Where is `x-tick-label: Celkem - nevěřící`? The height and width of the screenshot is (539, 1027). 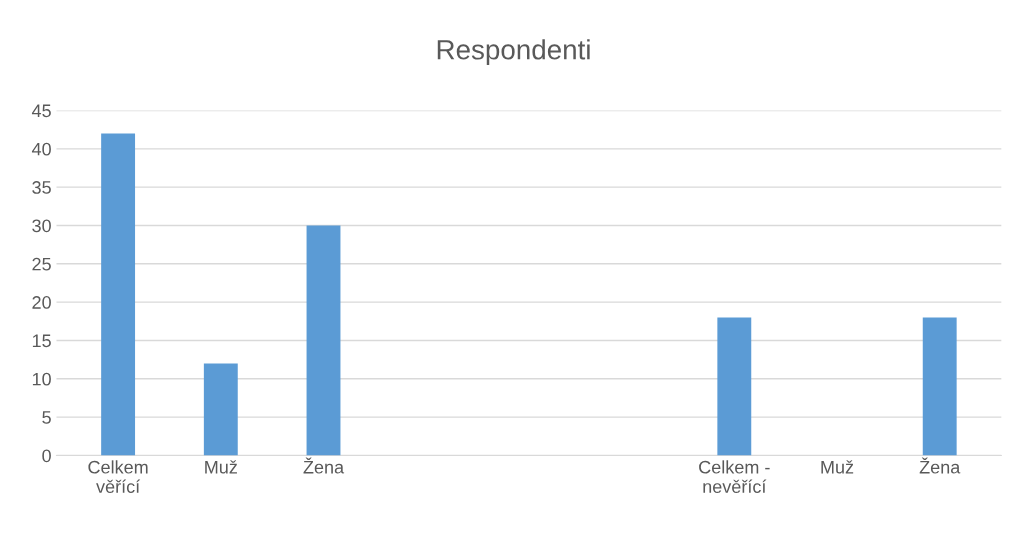
x-tick-label: Celkem - nevěřící is located at coordinates (734, 477).